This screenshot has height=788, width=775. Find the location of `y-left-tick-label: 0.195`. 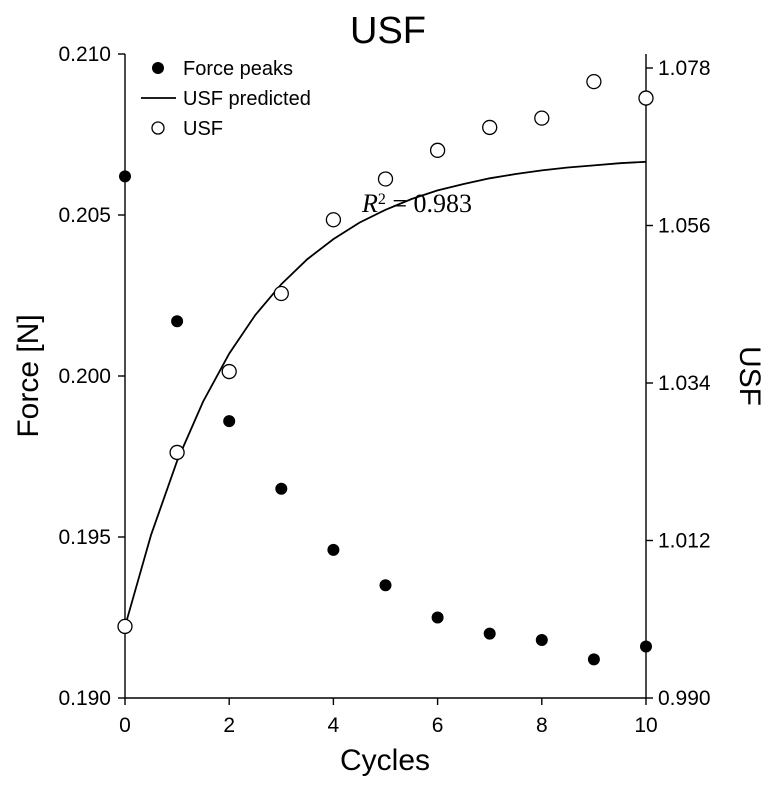

y-left-tick-label: 0.195 is located at coordinates (84, 537).